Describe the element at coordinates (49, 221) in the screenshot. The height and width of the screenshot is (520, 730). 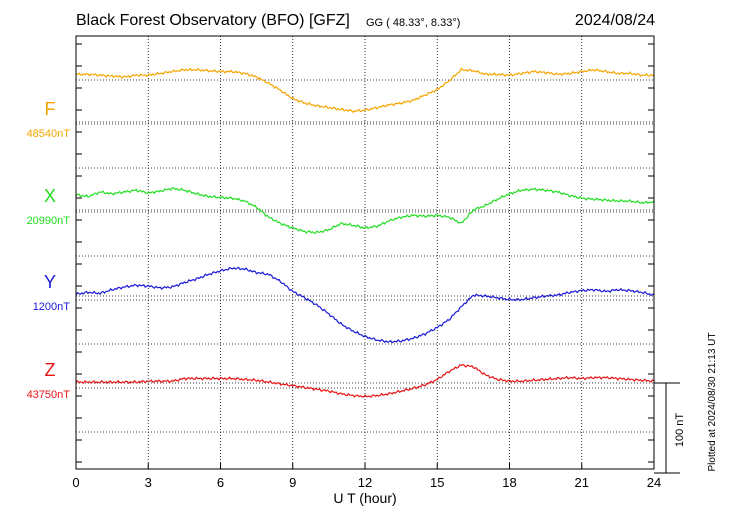
I see `series-baseline-x: 20990nT` at that location.